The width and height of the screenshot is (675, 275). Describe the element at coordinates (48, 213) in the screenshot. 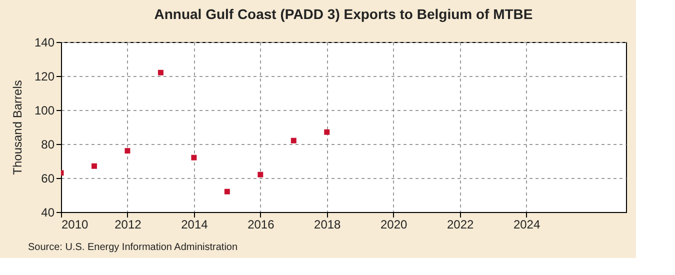

I see `y-tick-label: 40` at that location.